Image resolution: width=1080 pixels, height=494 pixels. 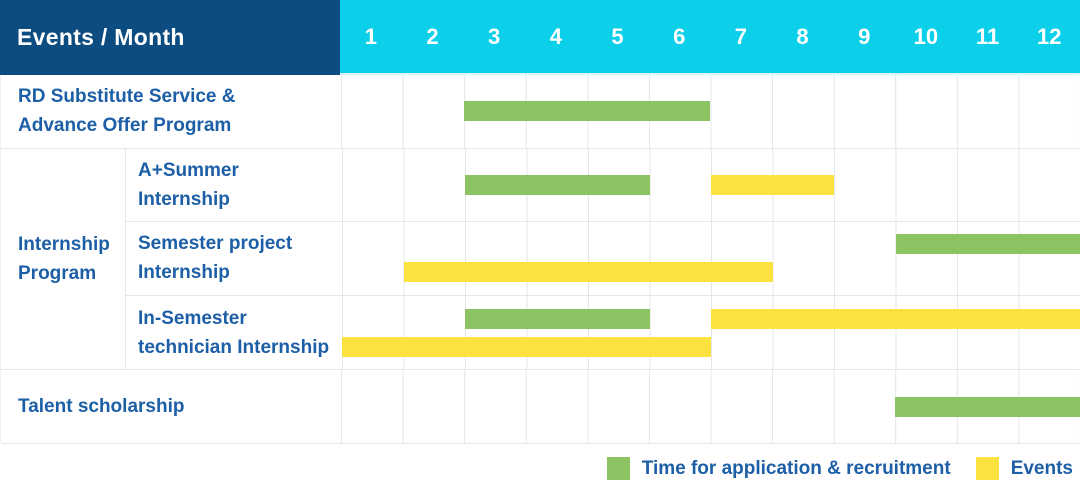 What do you see at coordinates (215, 244) in the screenshot?
I see `row-label-line: Semester project` at bounding box center [215, 244].